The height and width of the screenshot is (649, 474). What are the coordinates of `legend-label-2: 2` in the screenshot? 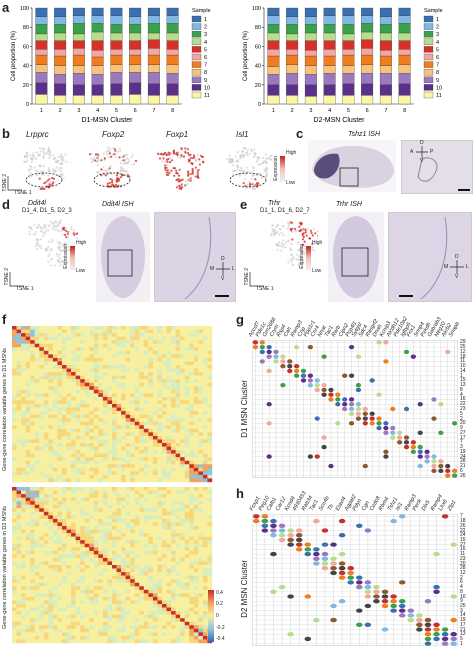 It's located at (205, 28).